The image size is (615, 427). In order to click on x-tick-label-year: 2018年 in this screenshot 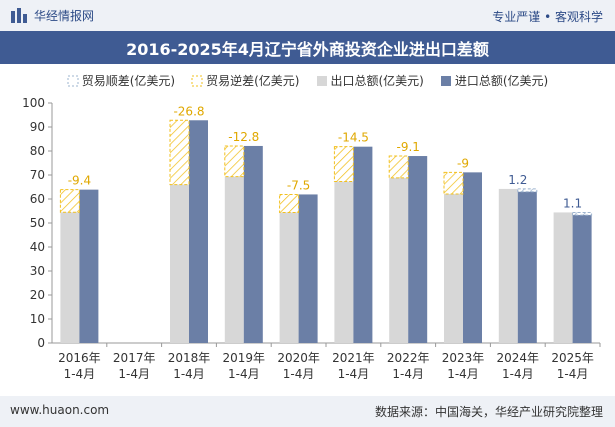, I will do `click(189, 358)`.